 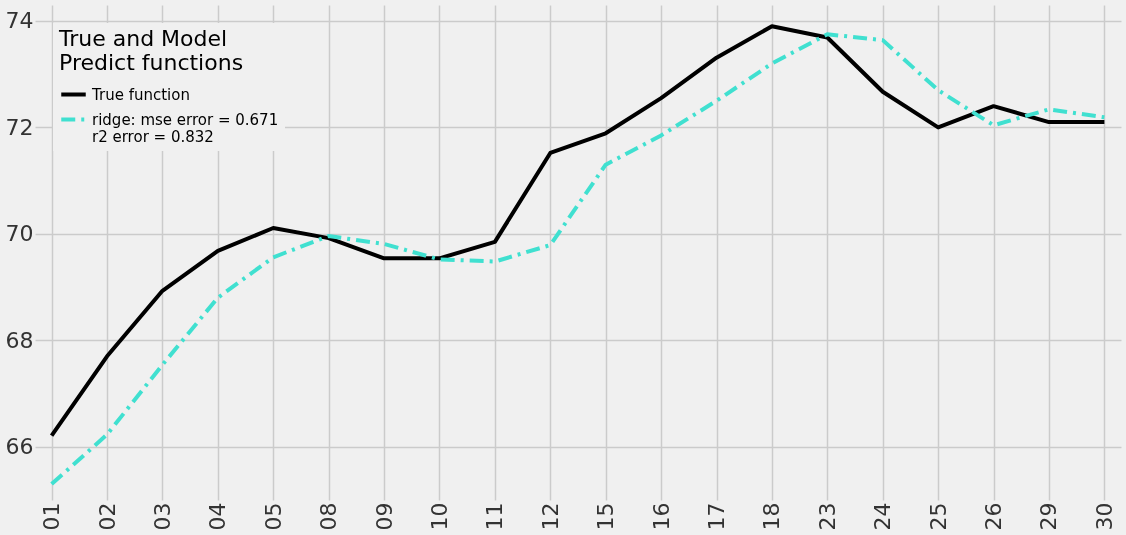 What do you see at coordinates (661, 516) in the screenshot?
I see `x-tick-label: 16` at bounding box center [661, 516].